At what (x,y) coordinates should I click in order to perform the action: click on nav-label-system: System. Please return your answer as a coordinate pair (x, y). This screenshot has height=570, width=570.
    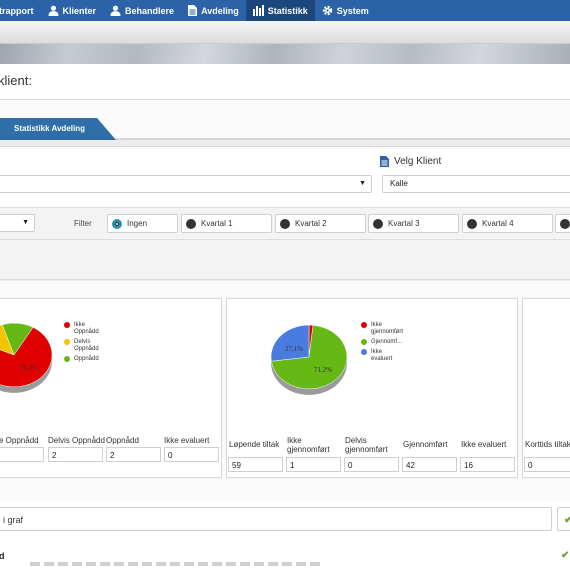
    Looking at the image, I should click on (352, 10).